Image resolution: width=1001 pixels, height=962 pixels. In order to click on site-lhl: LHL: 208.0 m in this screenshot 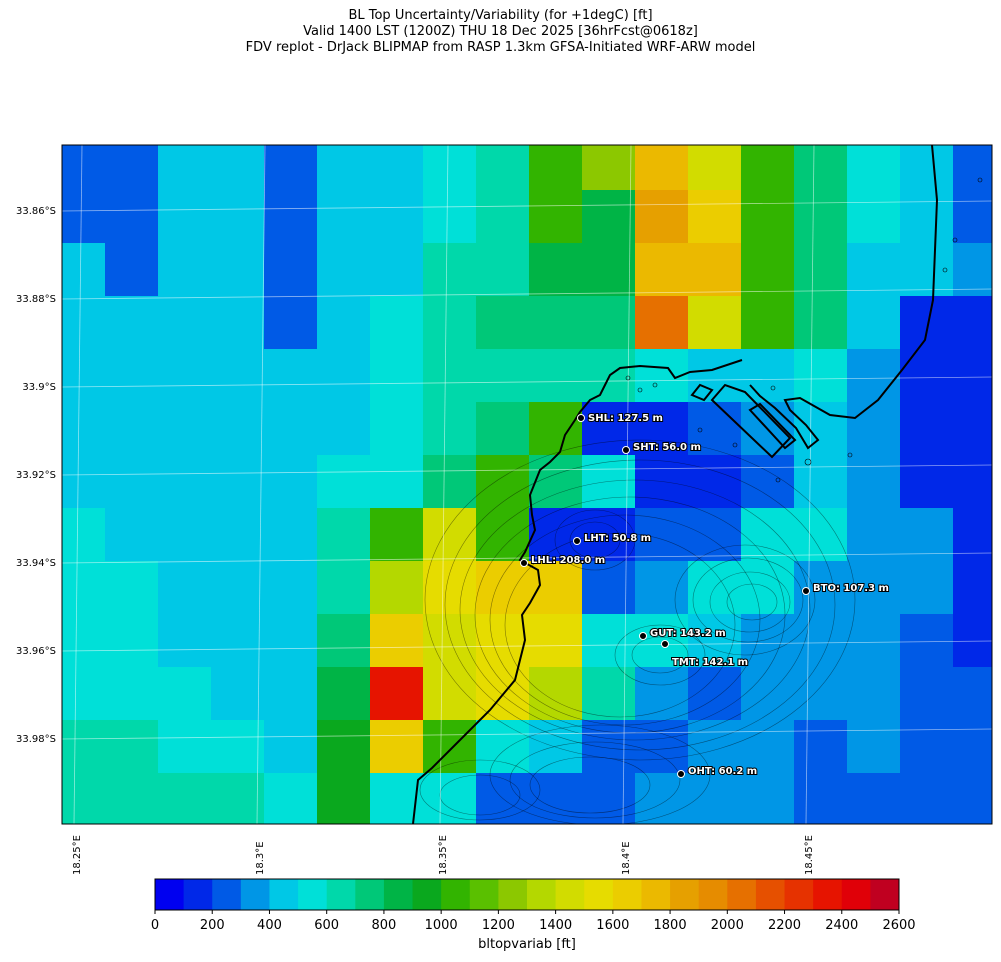, I will do `click(563, 560)`.